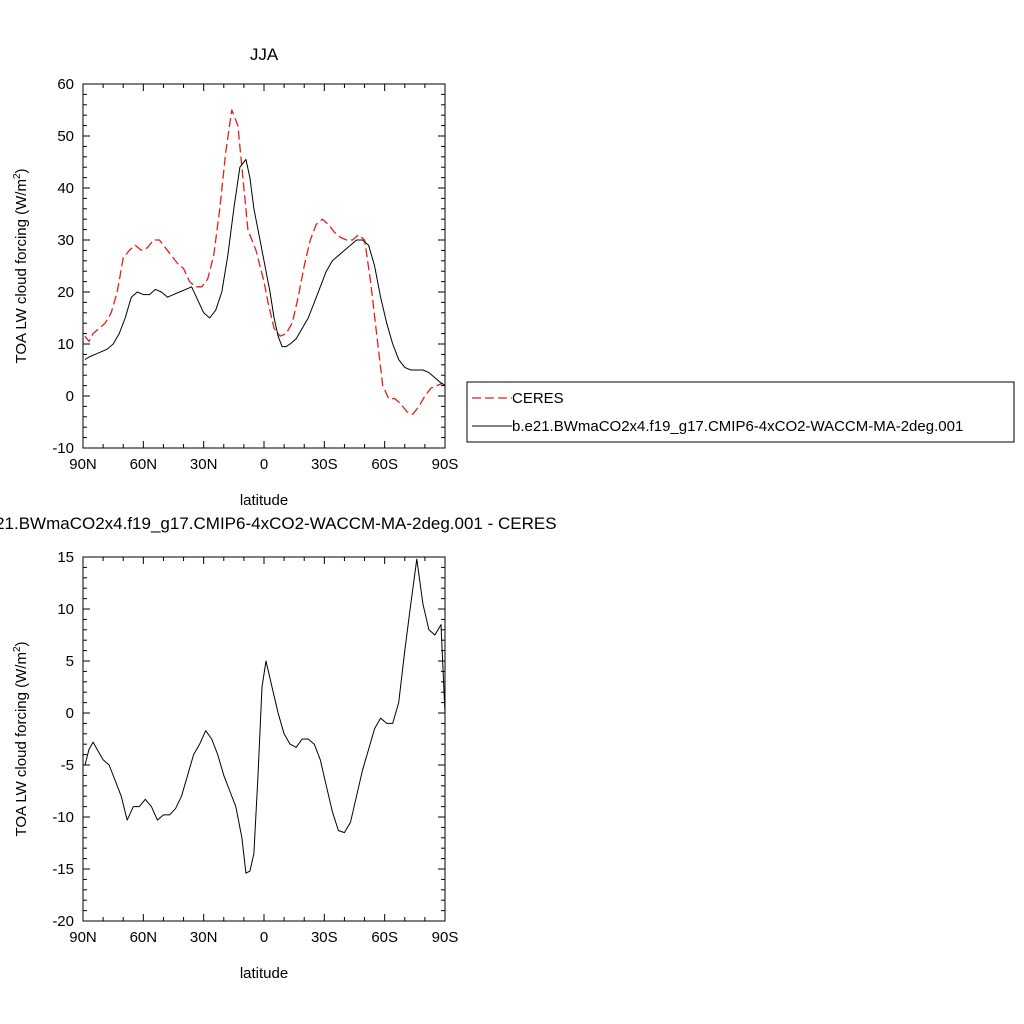 The image size is (1024, 1024). What do you see at coordinates (67, 765) in the screenshot?
I see `bottom-y-tick-label: -5` at bounding box center [67, 765].